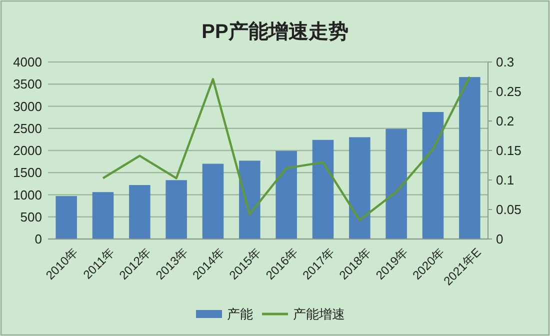  What do you see at coordinates (275, 31) in the screenshot?
I see `chart-title: PP产能增速走势` at bounding box center [275, 31].